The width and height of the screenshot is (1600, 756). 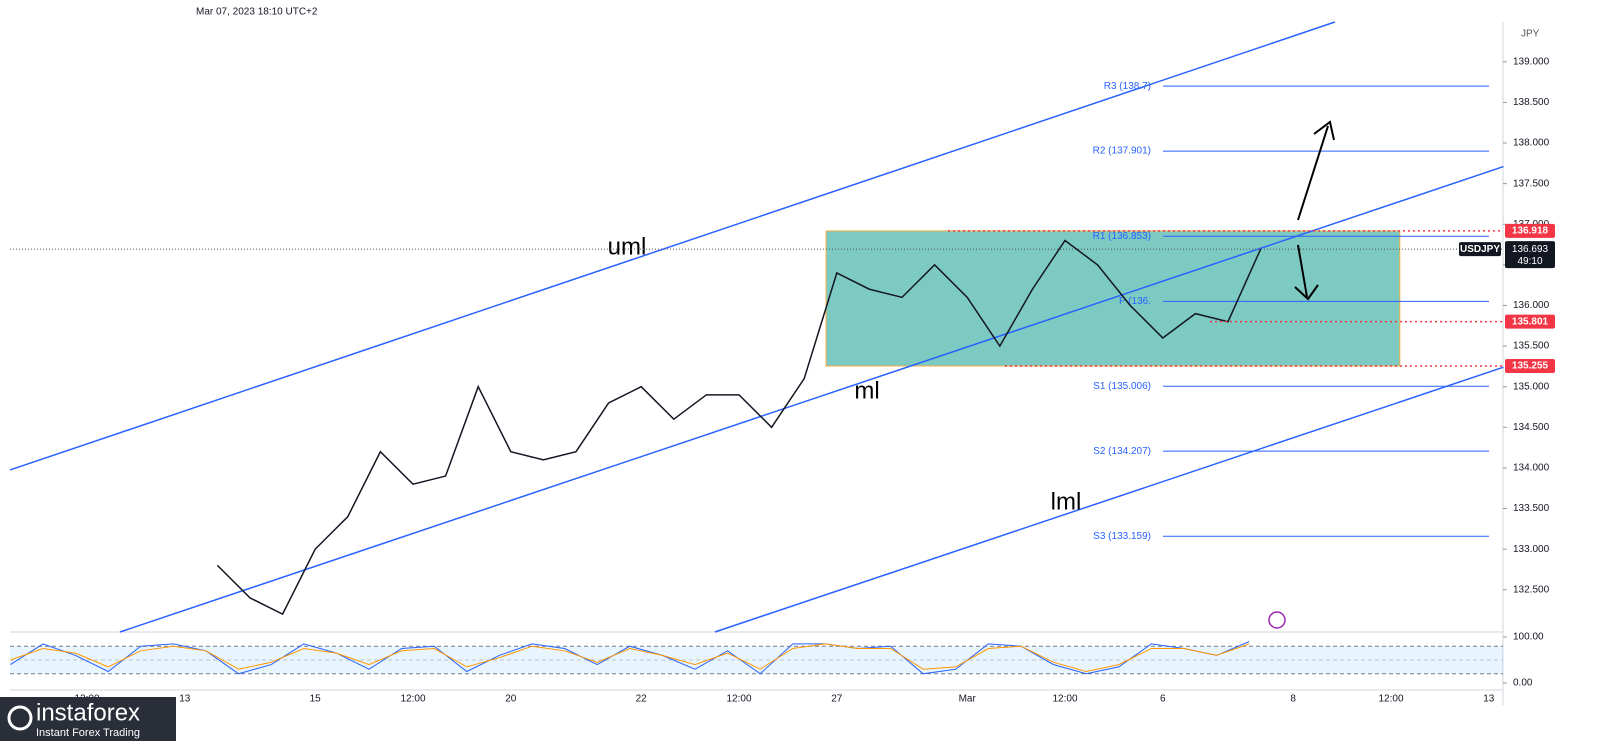 I want to click on y-tick-label: 132.500, so click(x=1531, y=589).